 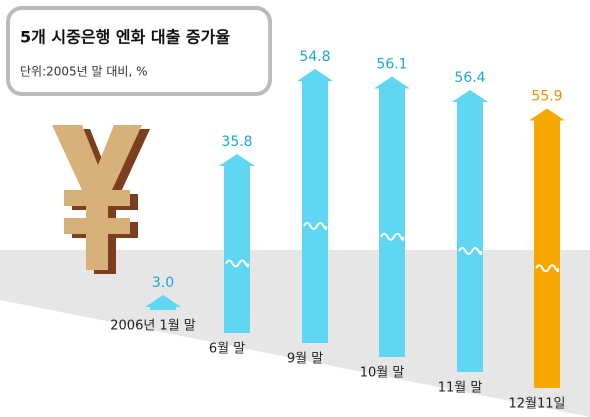 What do you see at coordinates (236, 142) in the screenshot?
I see `value-label: 35.8` at bounding box center [236, 142].